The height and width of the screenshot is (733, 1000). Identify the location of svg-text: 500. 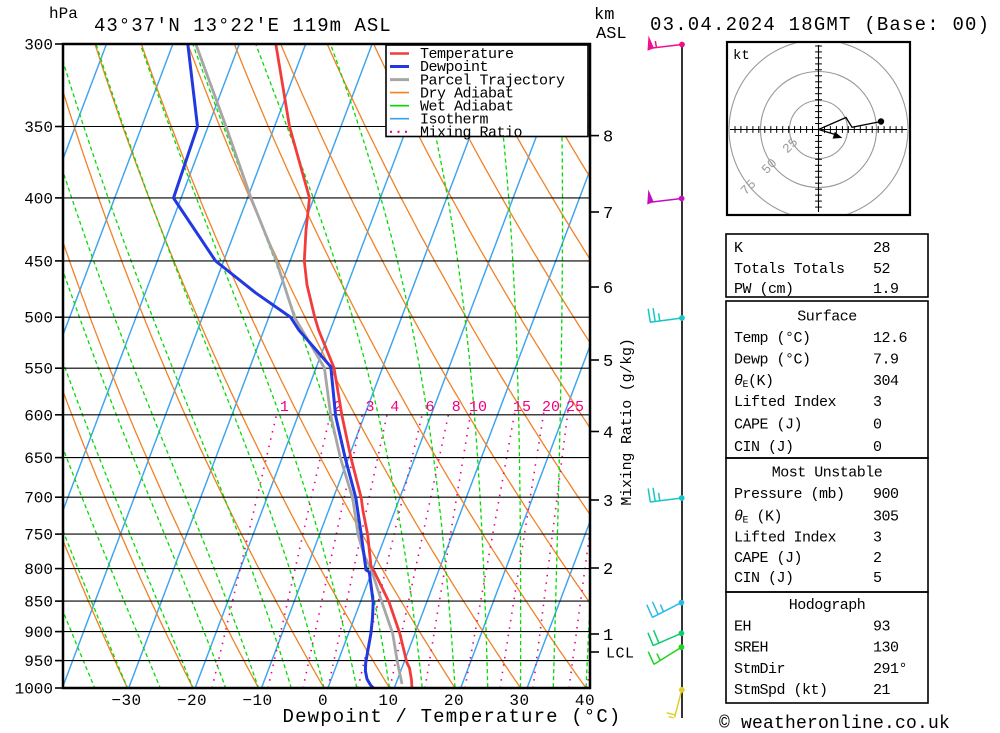
(38, 319).